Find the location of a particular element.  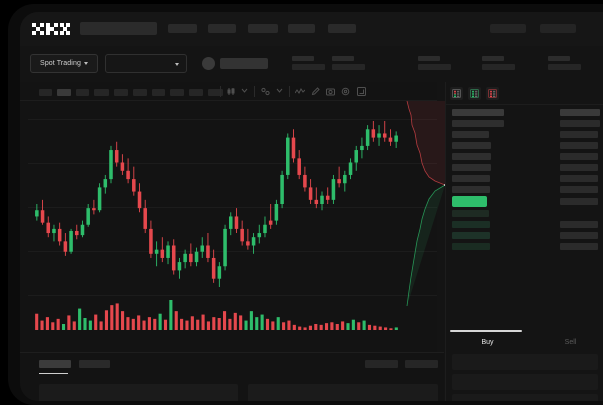

order-book-header is located at coordinates (524, 112).